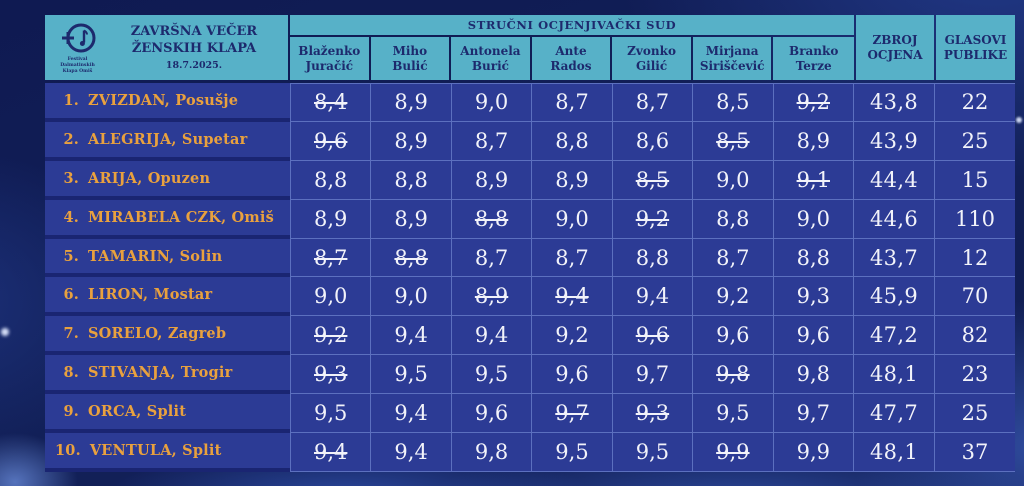  I want to click on audience-votes-cell: 15, so click(974, 180).